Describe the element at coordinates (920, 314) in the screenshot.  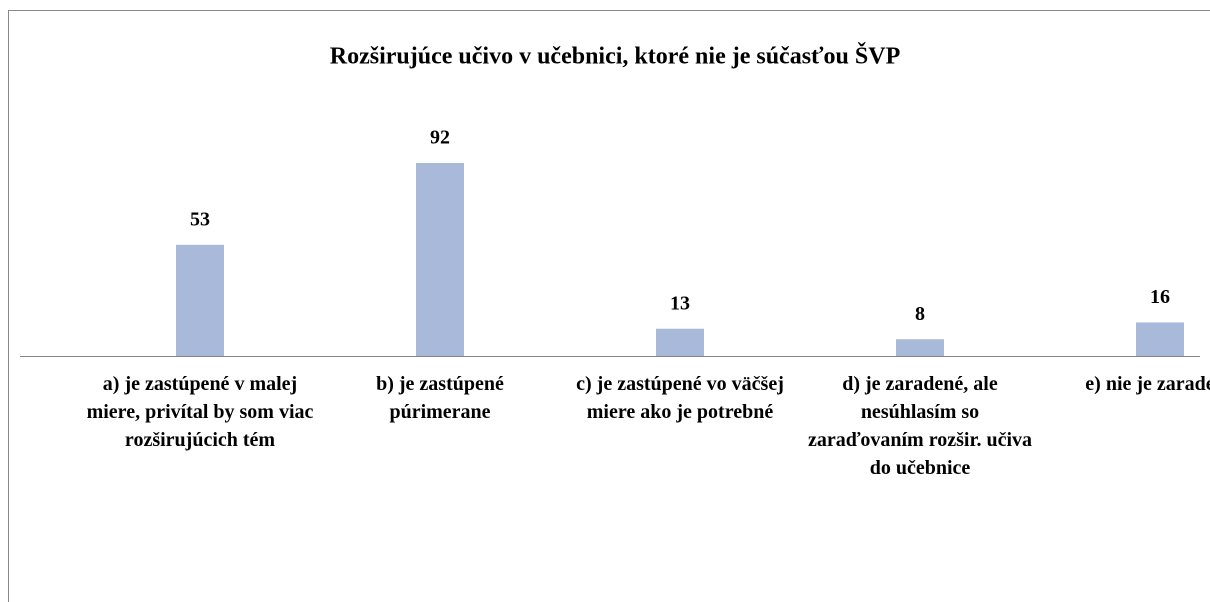
I see `value-label: 8` at that location.